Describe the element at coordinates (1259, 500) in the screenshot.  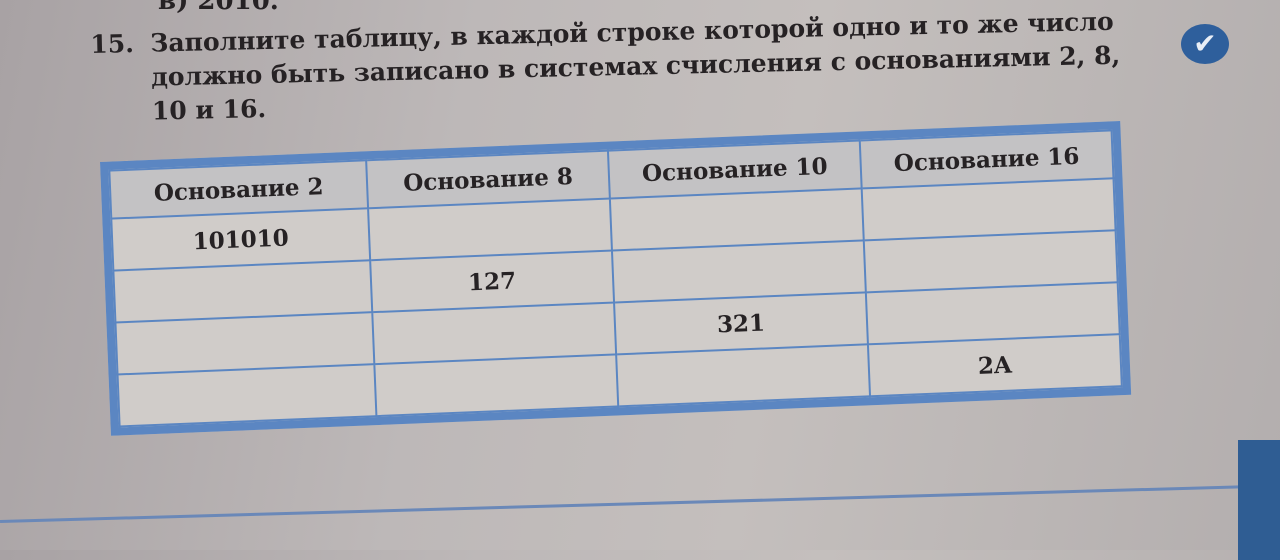
I see `page-edge-stripe` at that location.